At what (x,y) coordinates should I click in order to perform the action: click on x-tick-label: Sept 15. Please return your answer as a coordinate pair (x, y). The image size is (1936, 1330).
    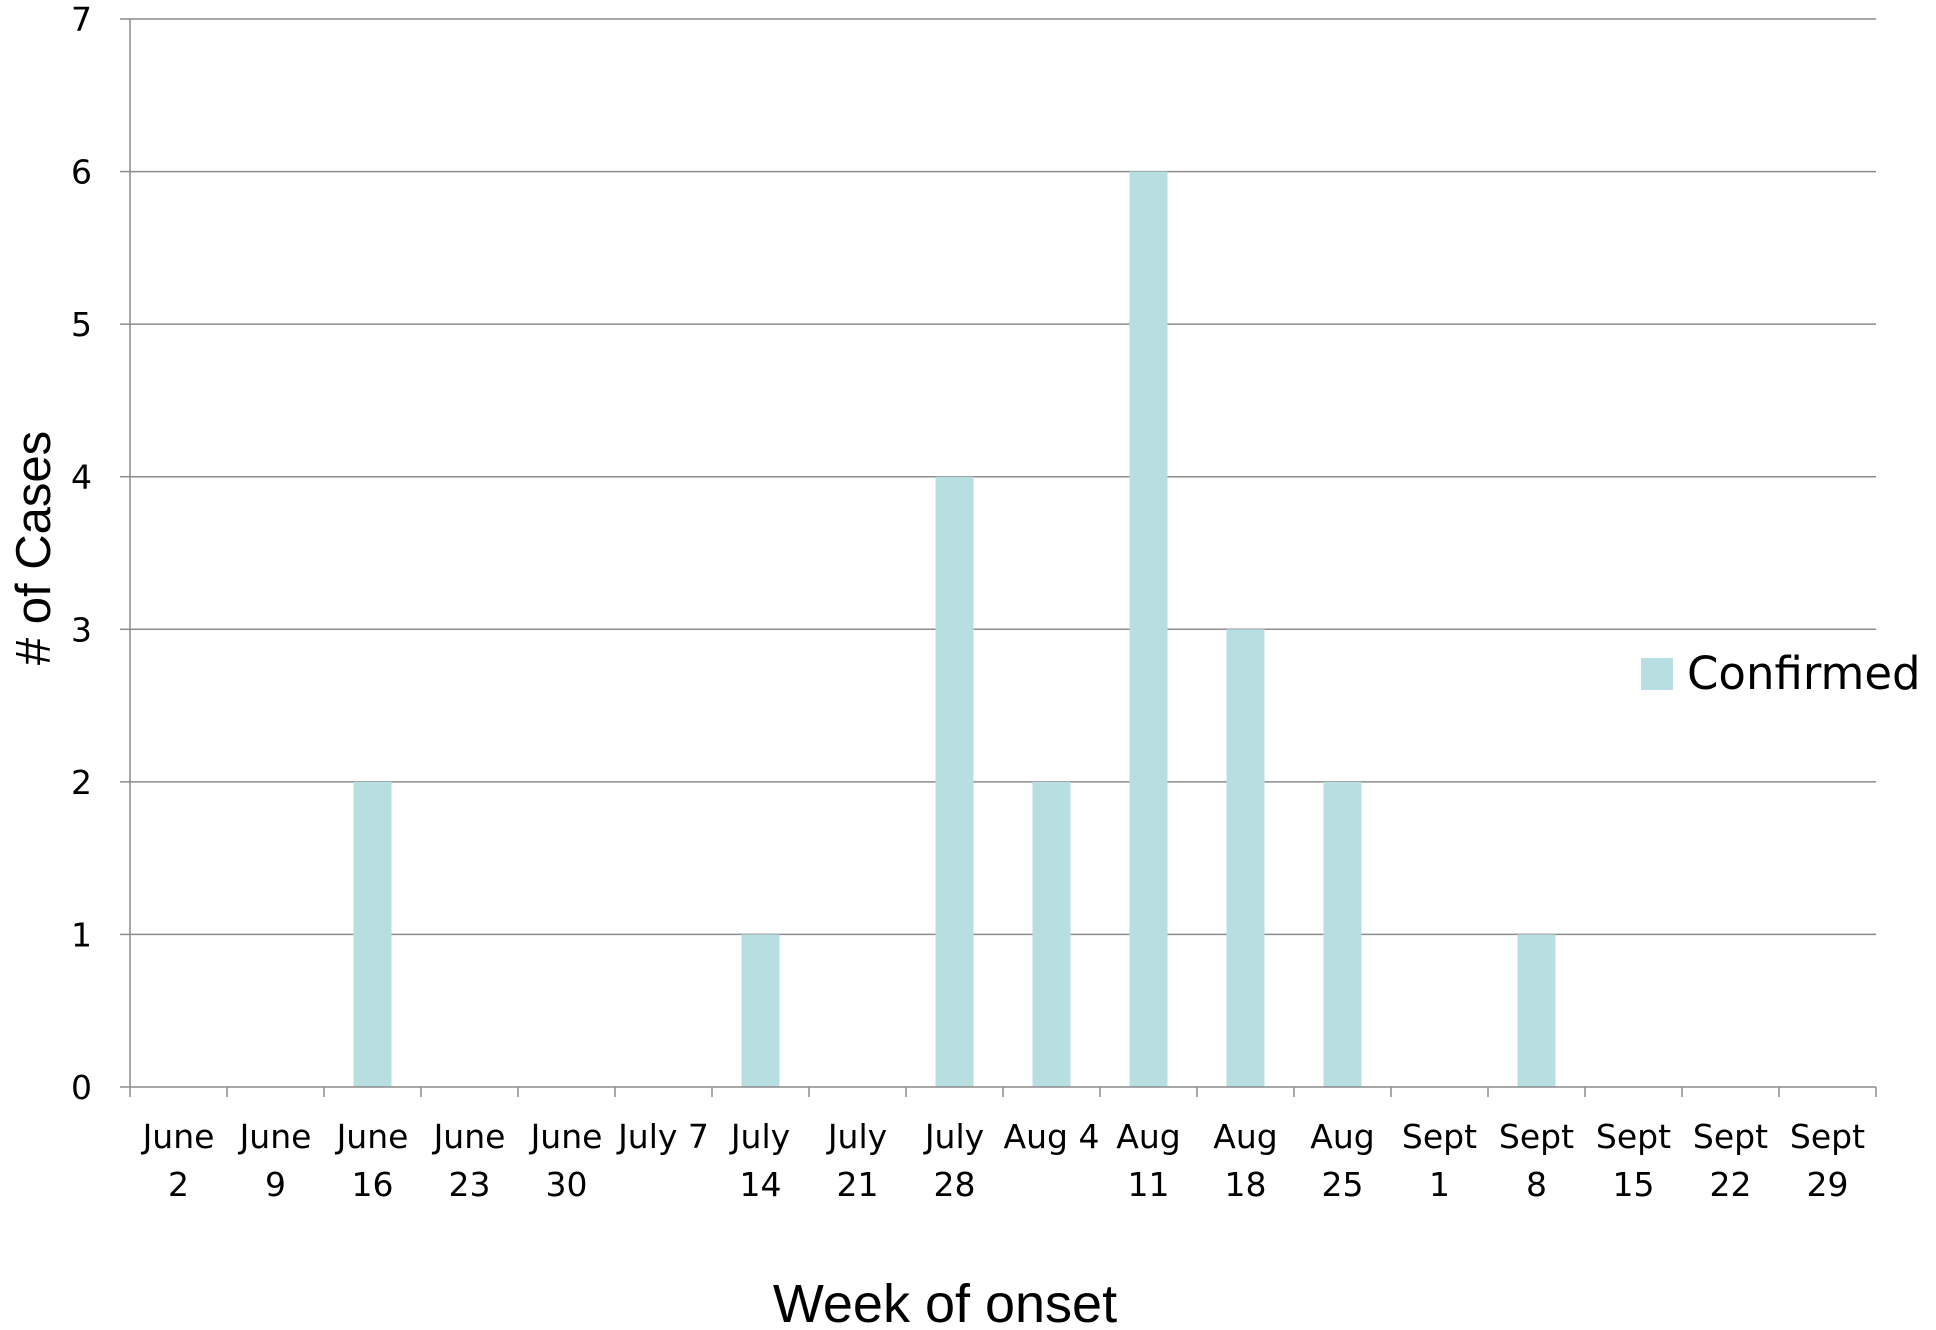
    Looking at the image, I should click on (1633, 1160).